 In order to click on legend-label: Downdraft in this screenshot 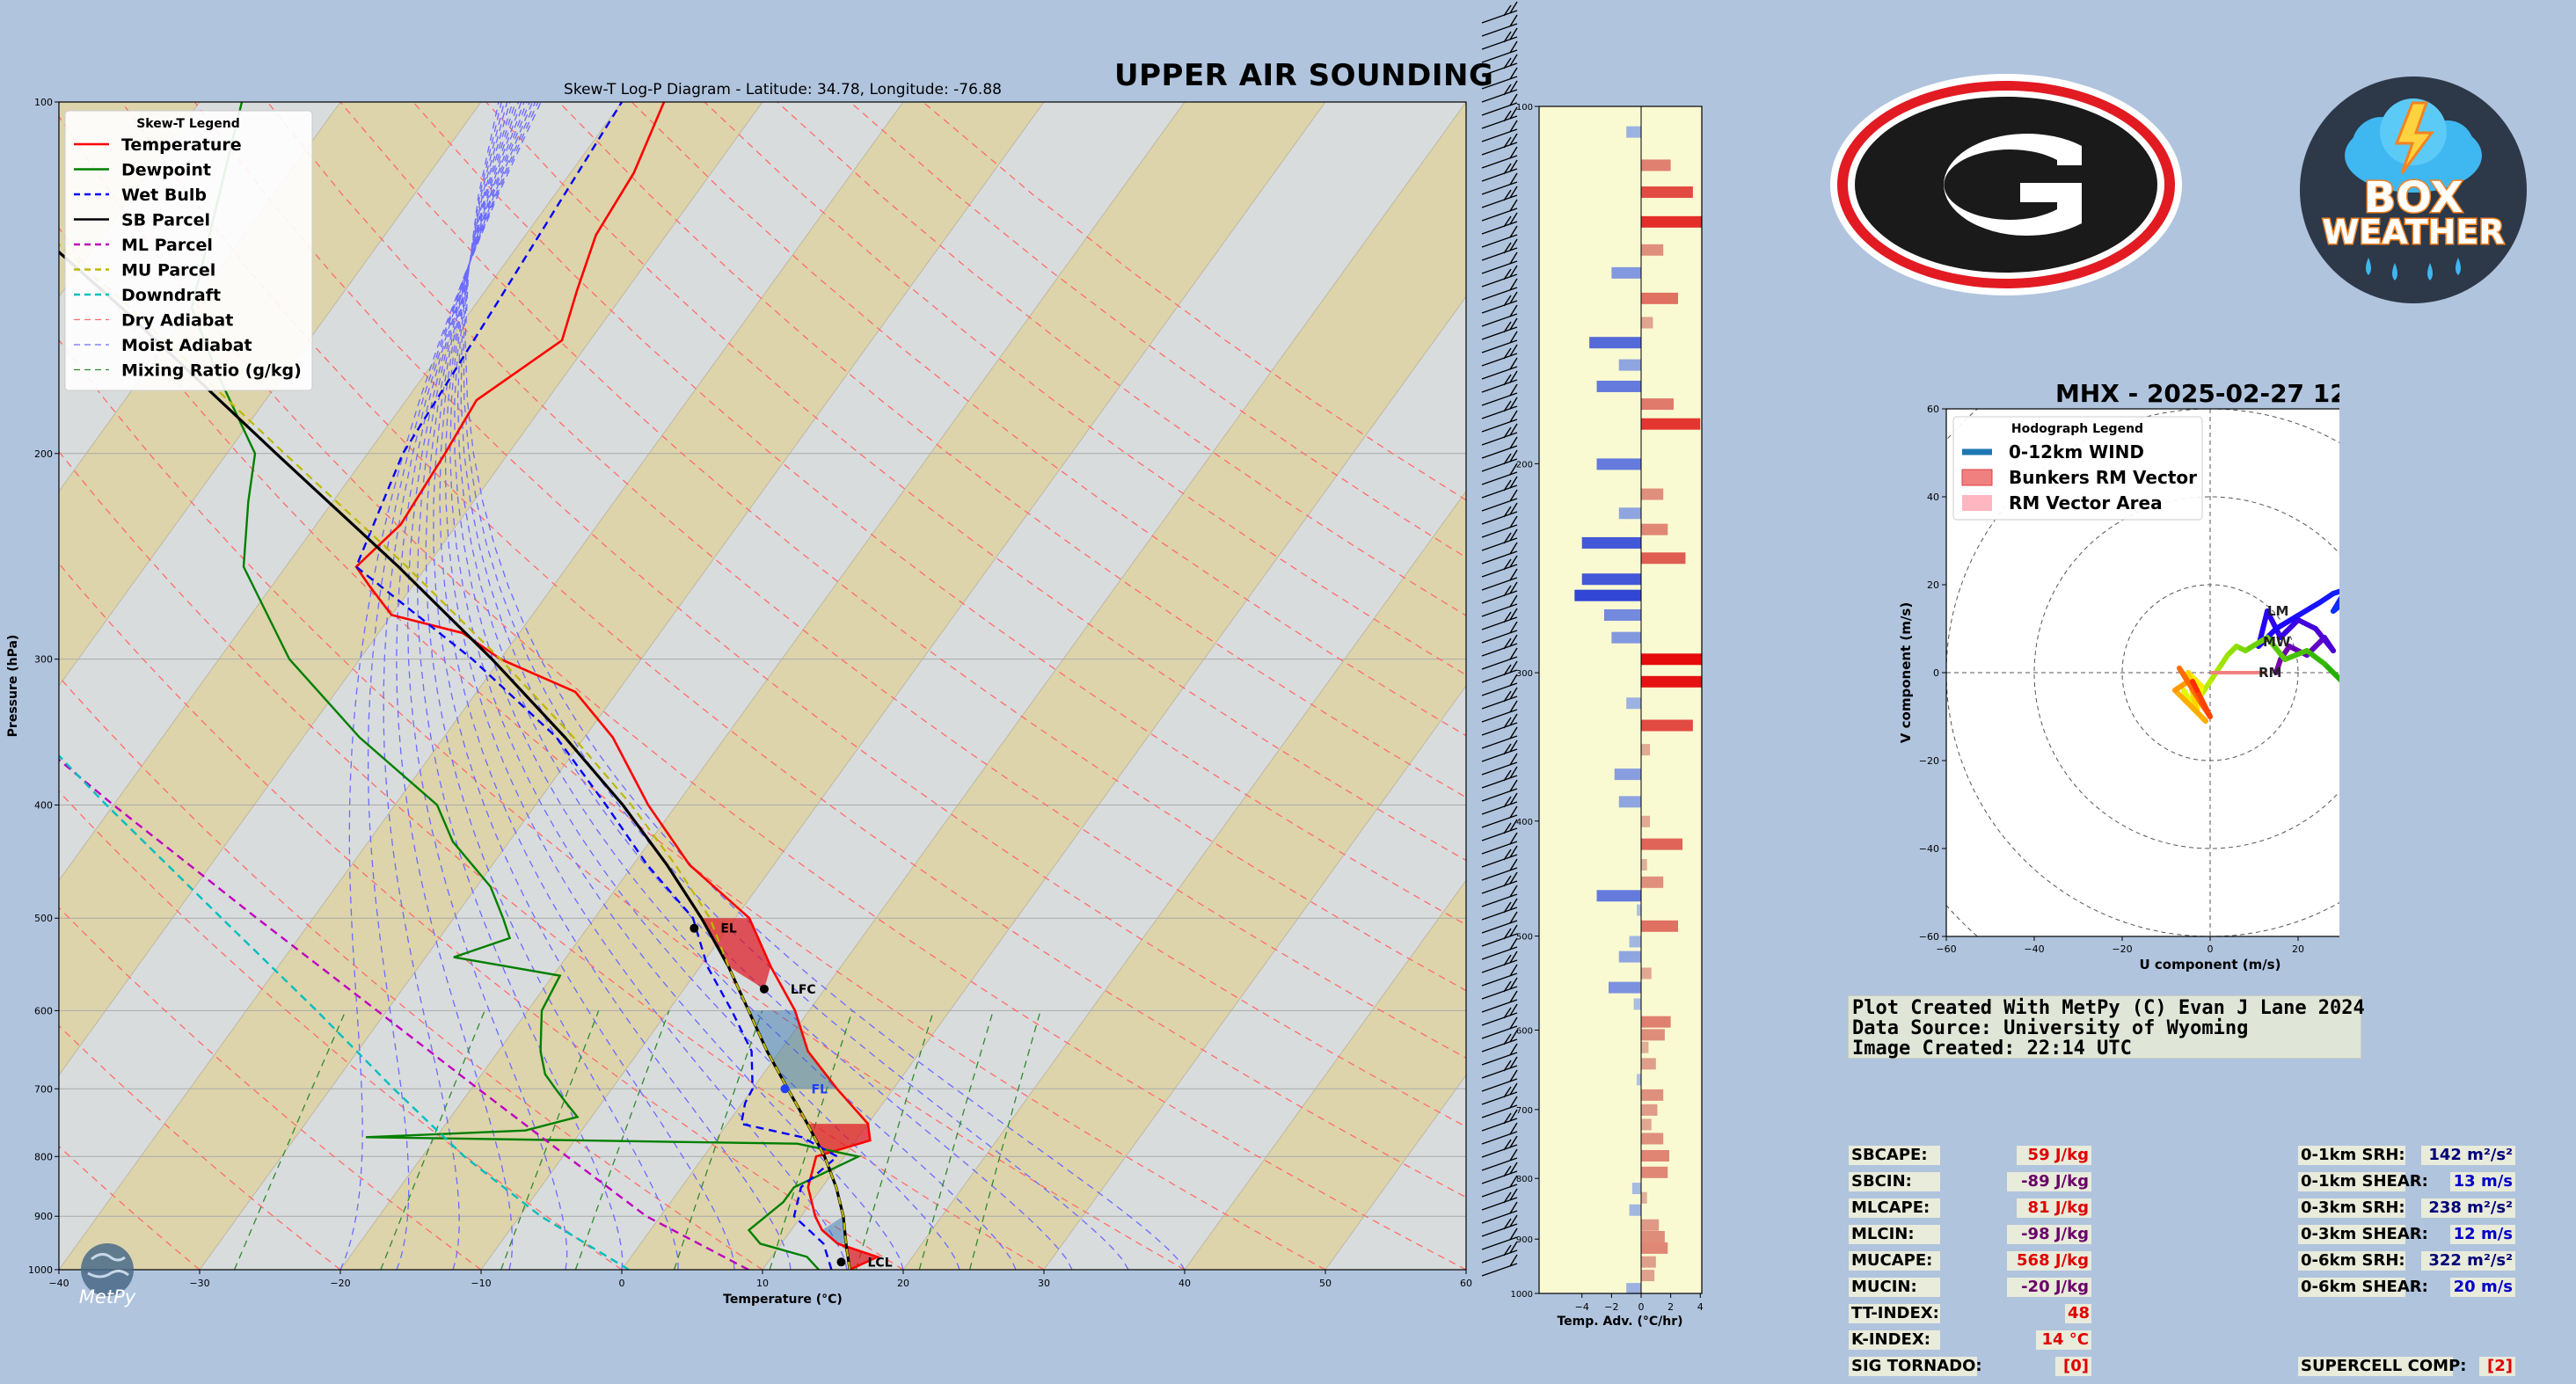, I will do `click(171, 295)`.